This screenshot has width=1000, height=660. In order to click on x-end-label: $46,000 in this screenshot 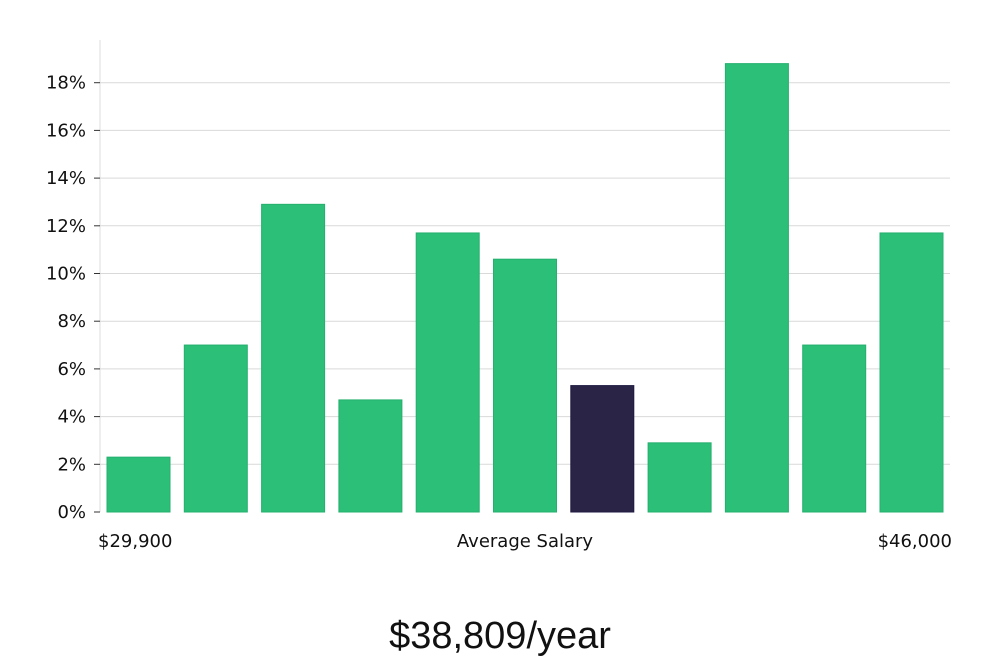, I will do `click(915, 541)`.